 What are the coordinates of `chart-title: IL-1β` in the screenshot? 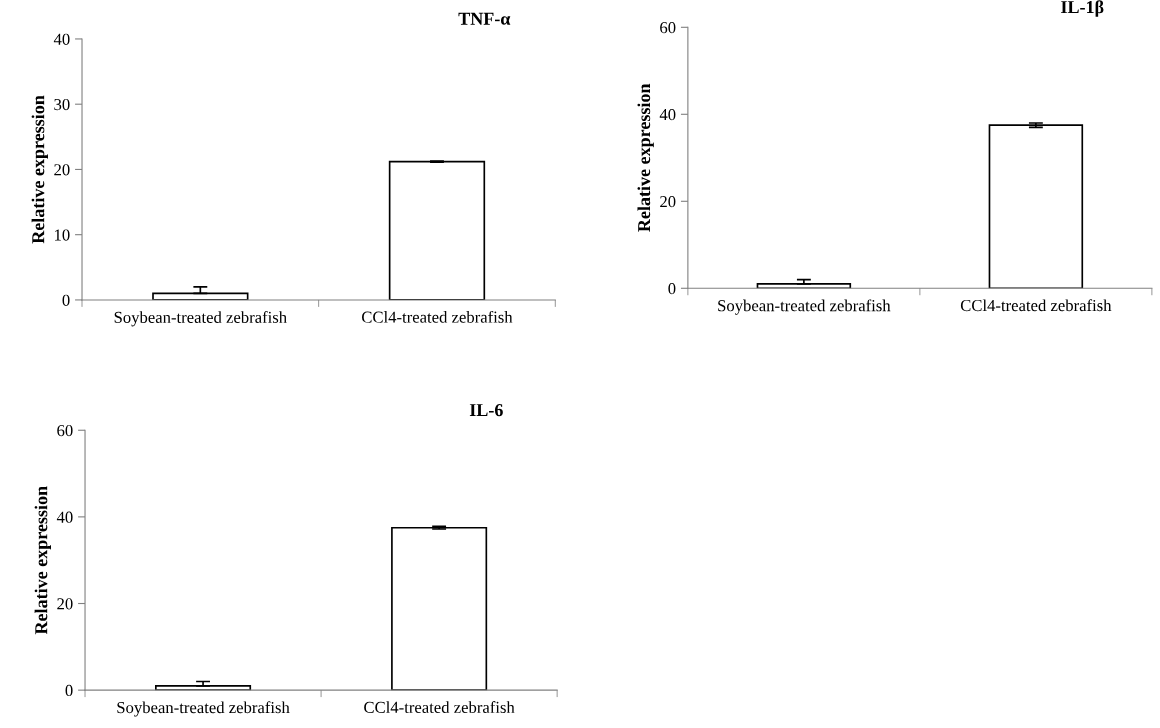 It's located at (1082, 8).